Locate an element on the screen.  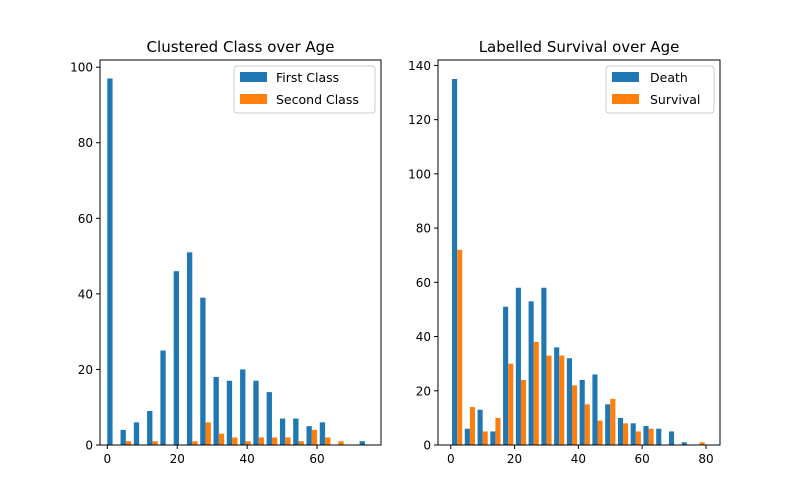
legend-box is located at coordinates (304, 89).